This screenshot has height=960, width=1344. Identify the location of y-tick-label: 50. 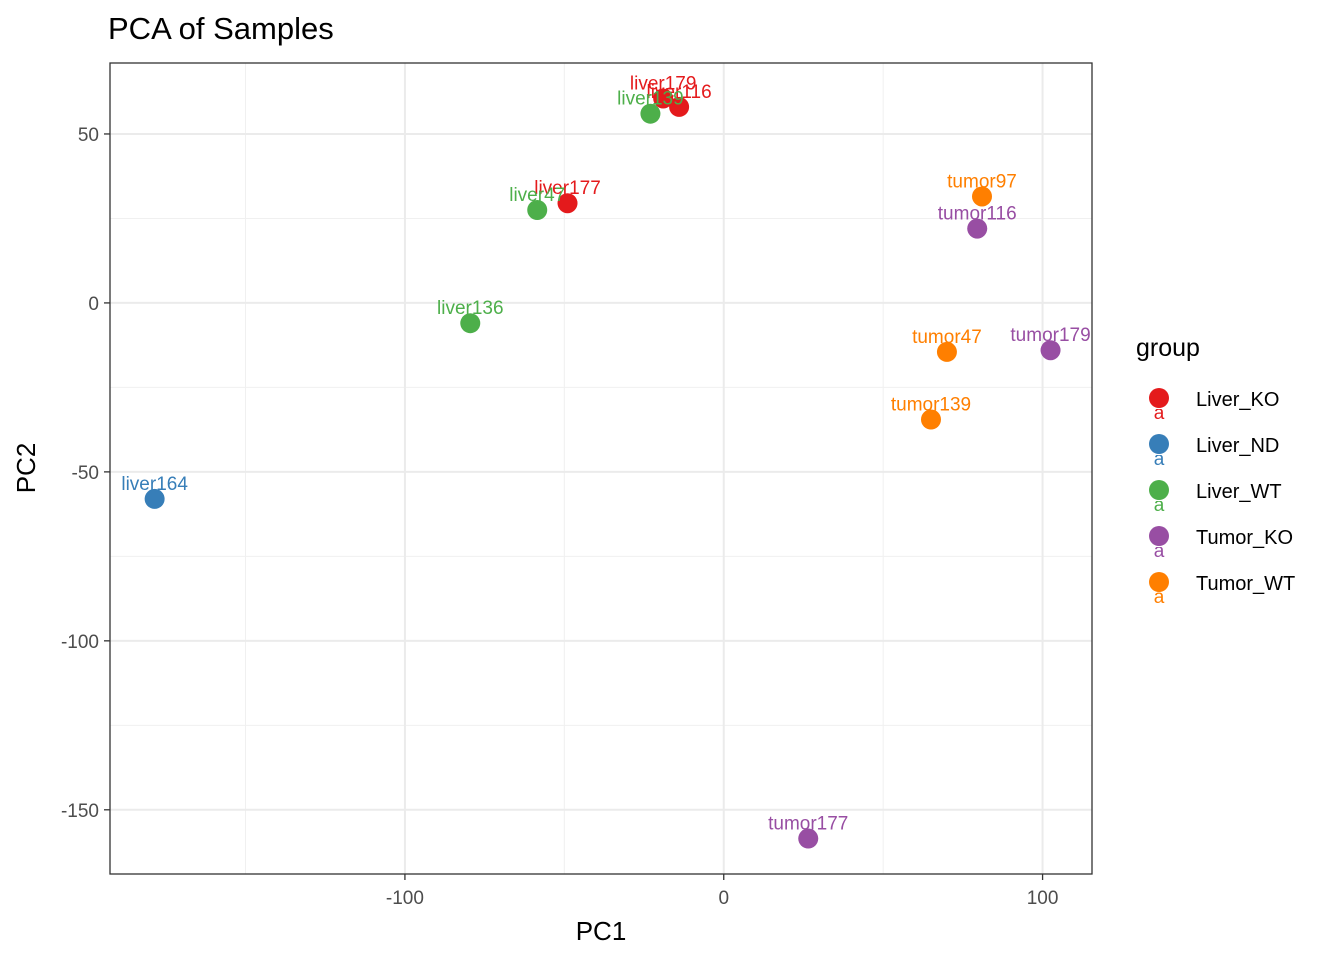
(88, 135).